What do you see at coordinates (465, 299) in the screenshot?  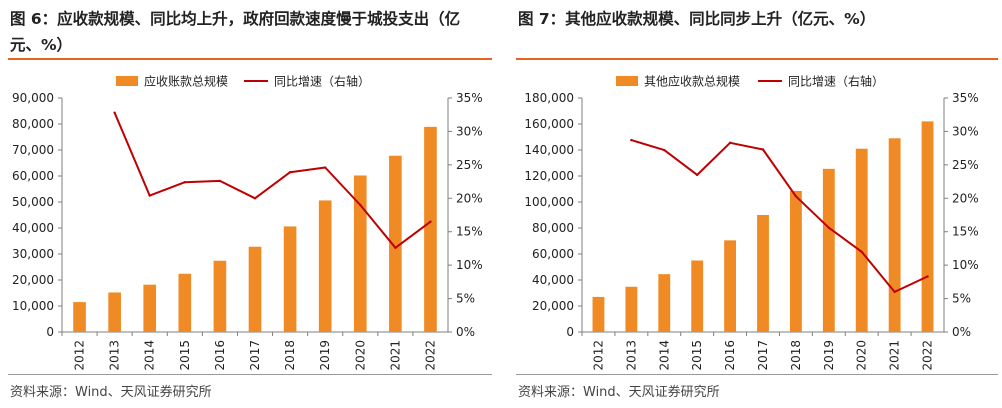 I see `right-axis-tick-label: 5%` at bounding box center [465, 299].